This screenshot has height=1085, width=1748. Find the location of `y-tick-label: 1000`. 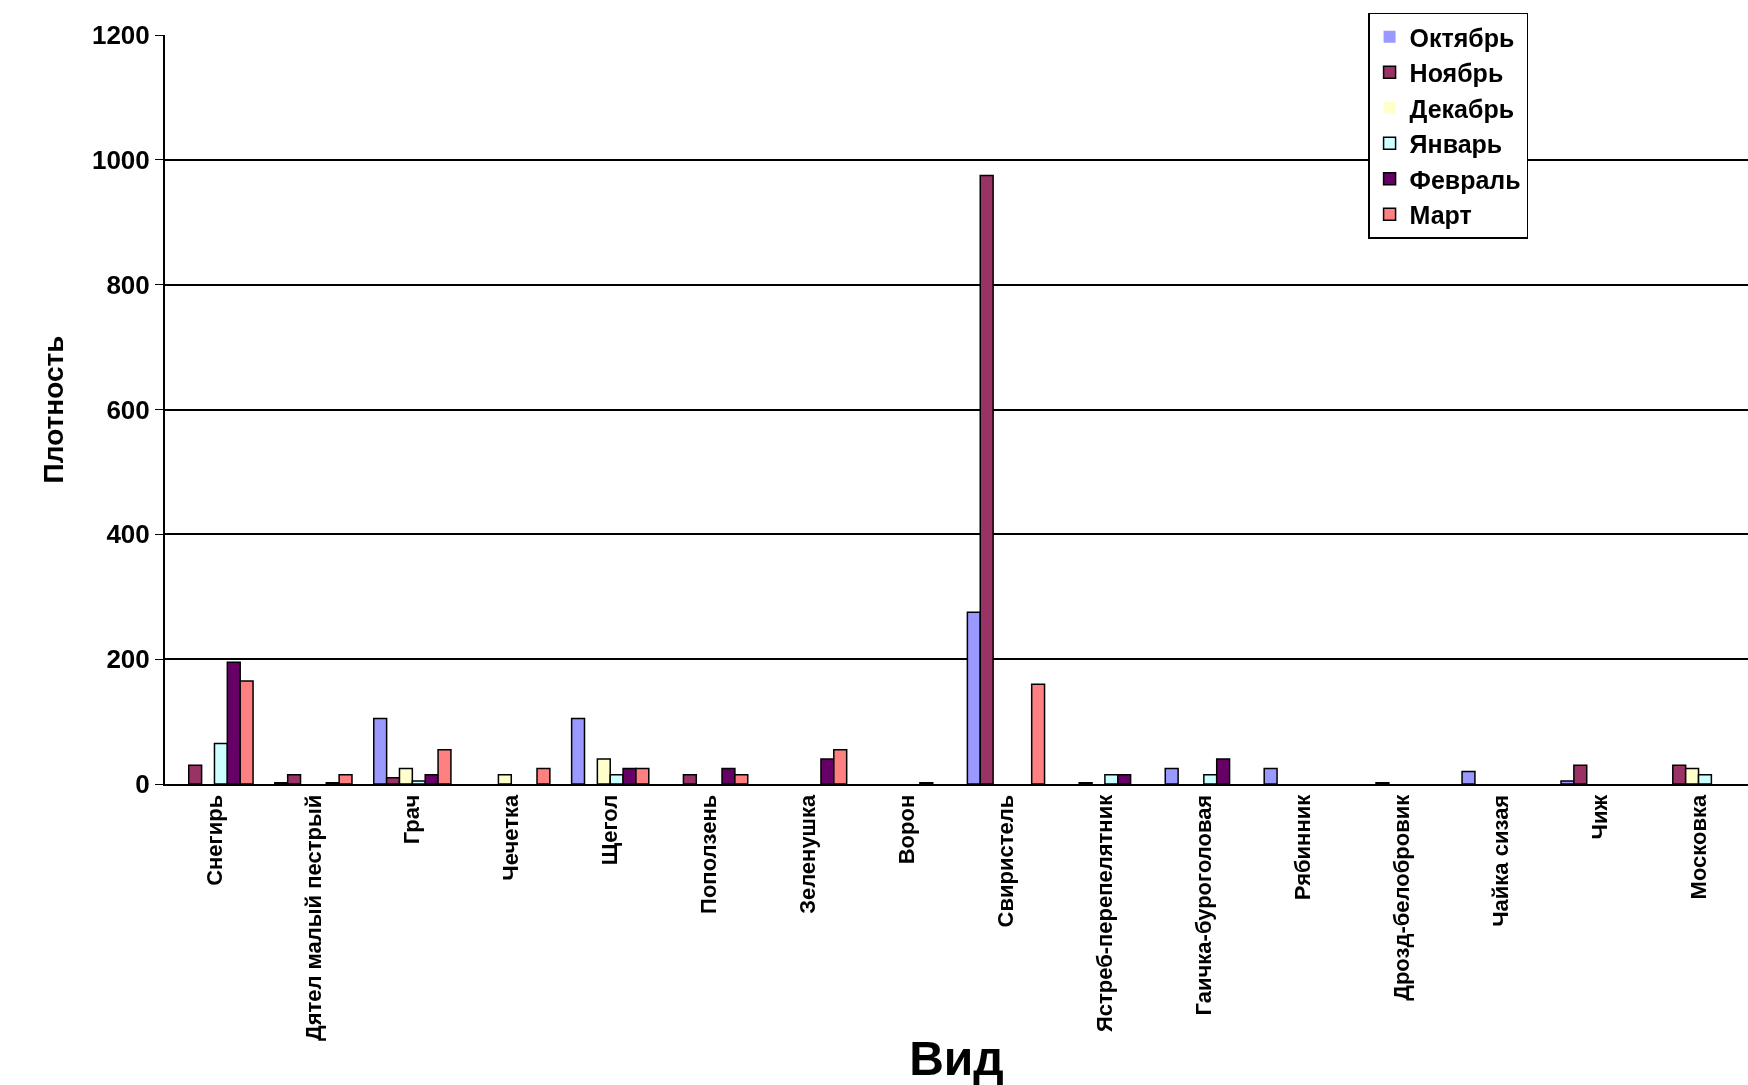

y-tick-label: 1000 is located at coordinates (120, 159).